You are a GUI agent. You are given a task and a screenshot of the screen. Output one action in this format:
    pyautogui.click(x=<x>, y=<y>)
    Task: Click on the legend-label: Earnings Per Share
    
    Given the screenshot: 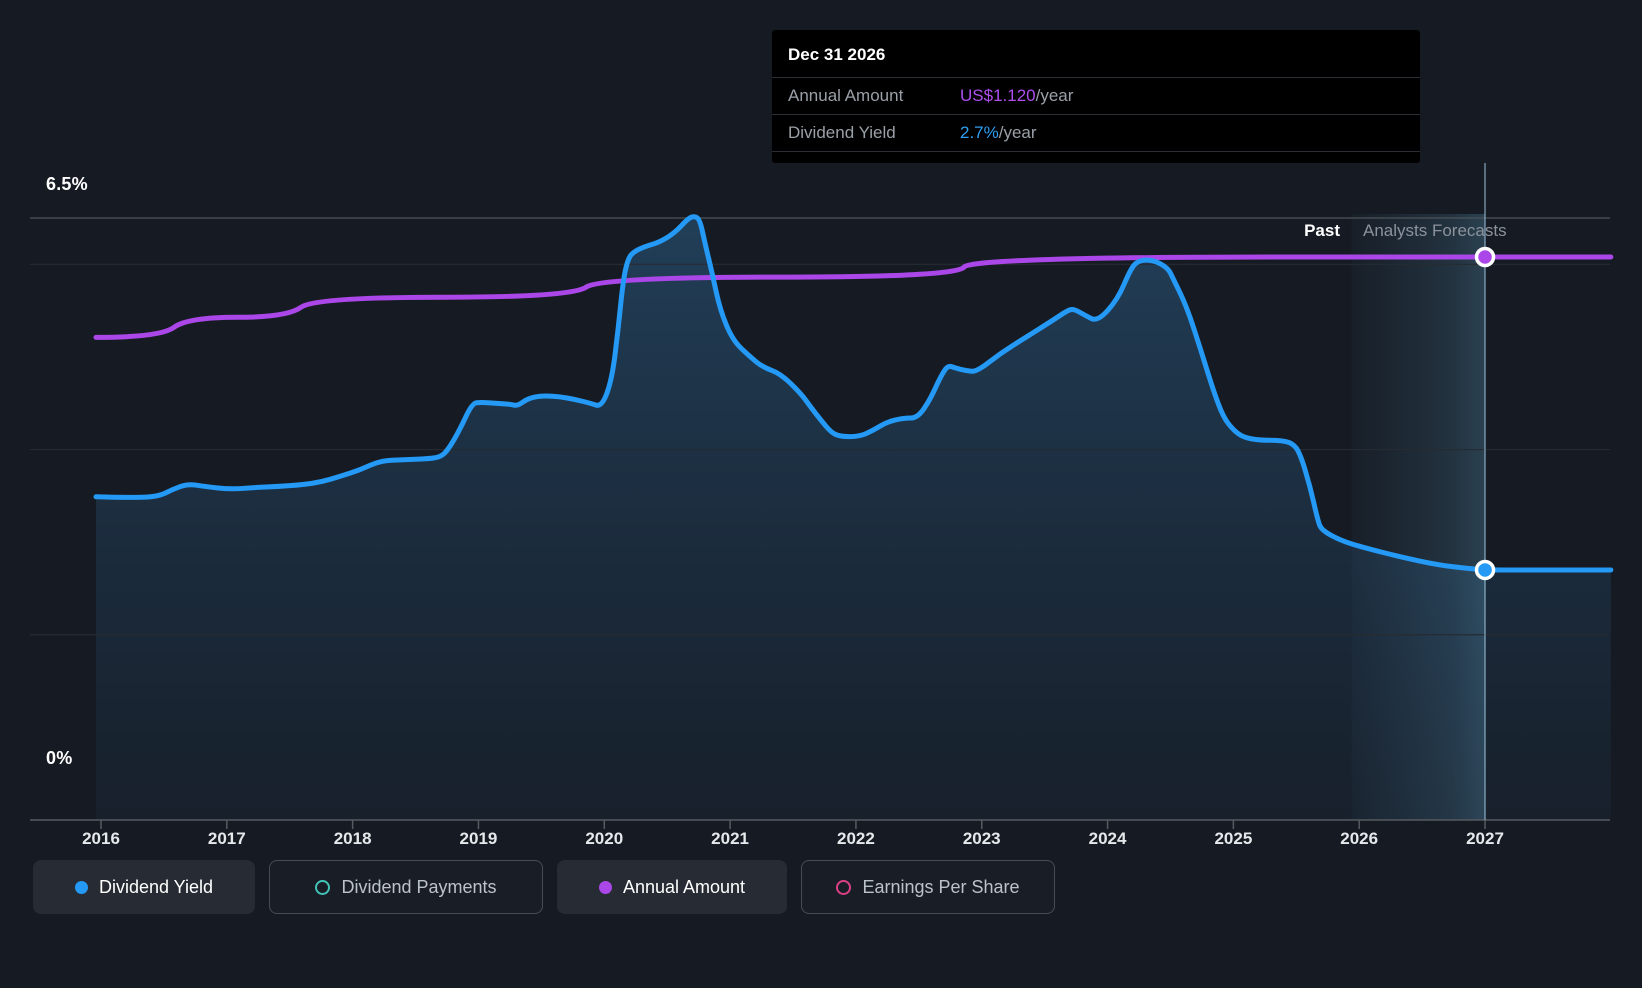 What is the action you would take?
    pyautogui.click(x=941, y=886)
    